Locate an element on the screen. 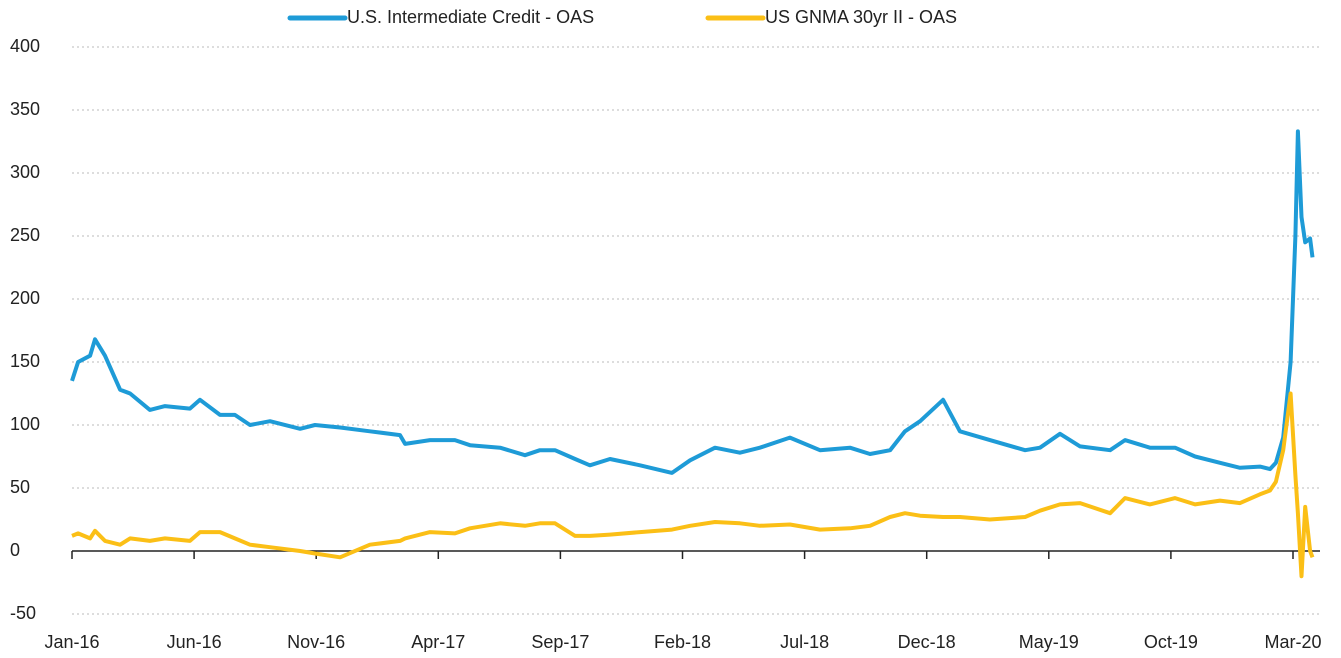 Image resolution: width=1341 pixels, height=658 pixels. y-tick-label: 50 is located at coordinates (20, 487).